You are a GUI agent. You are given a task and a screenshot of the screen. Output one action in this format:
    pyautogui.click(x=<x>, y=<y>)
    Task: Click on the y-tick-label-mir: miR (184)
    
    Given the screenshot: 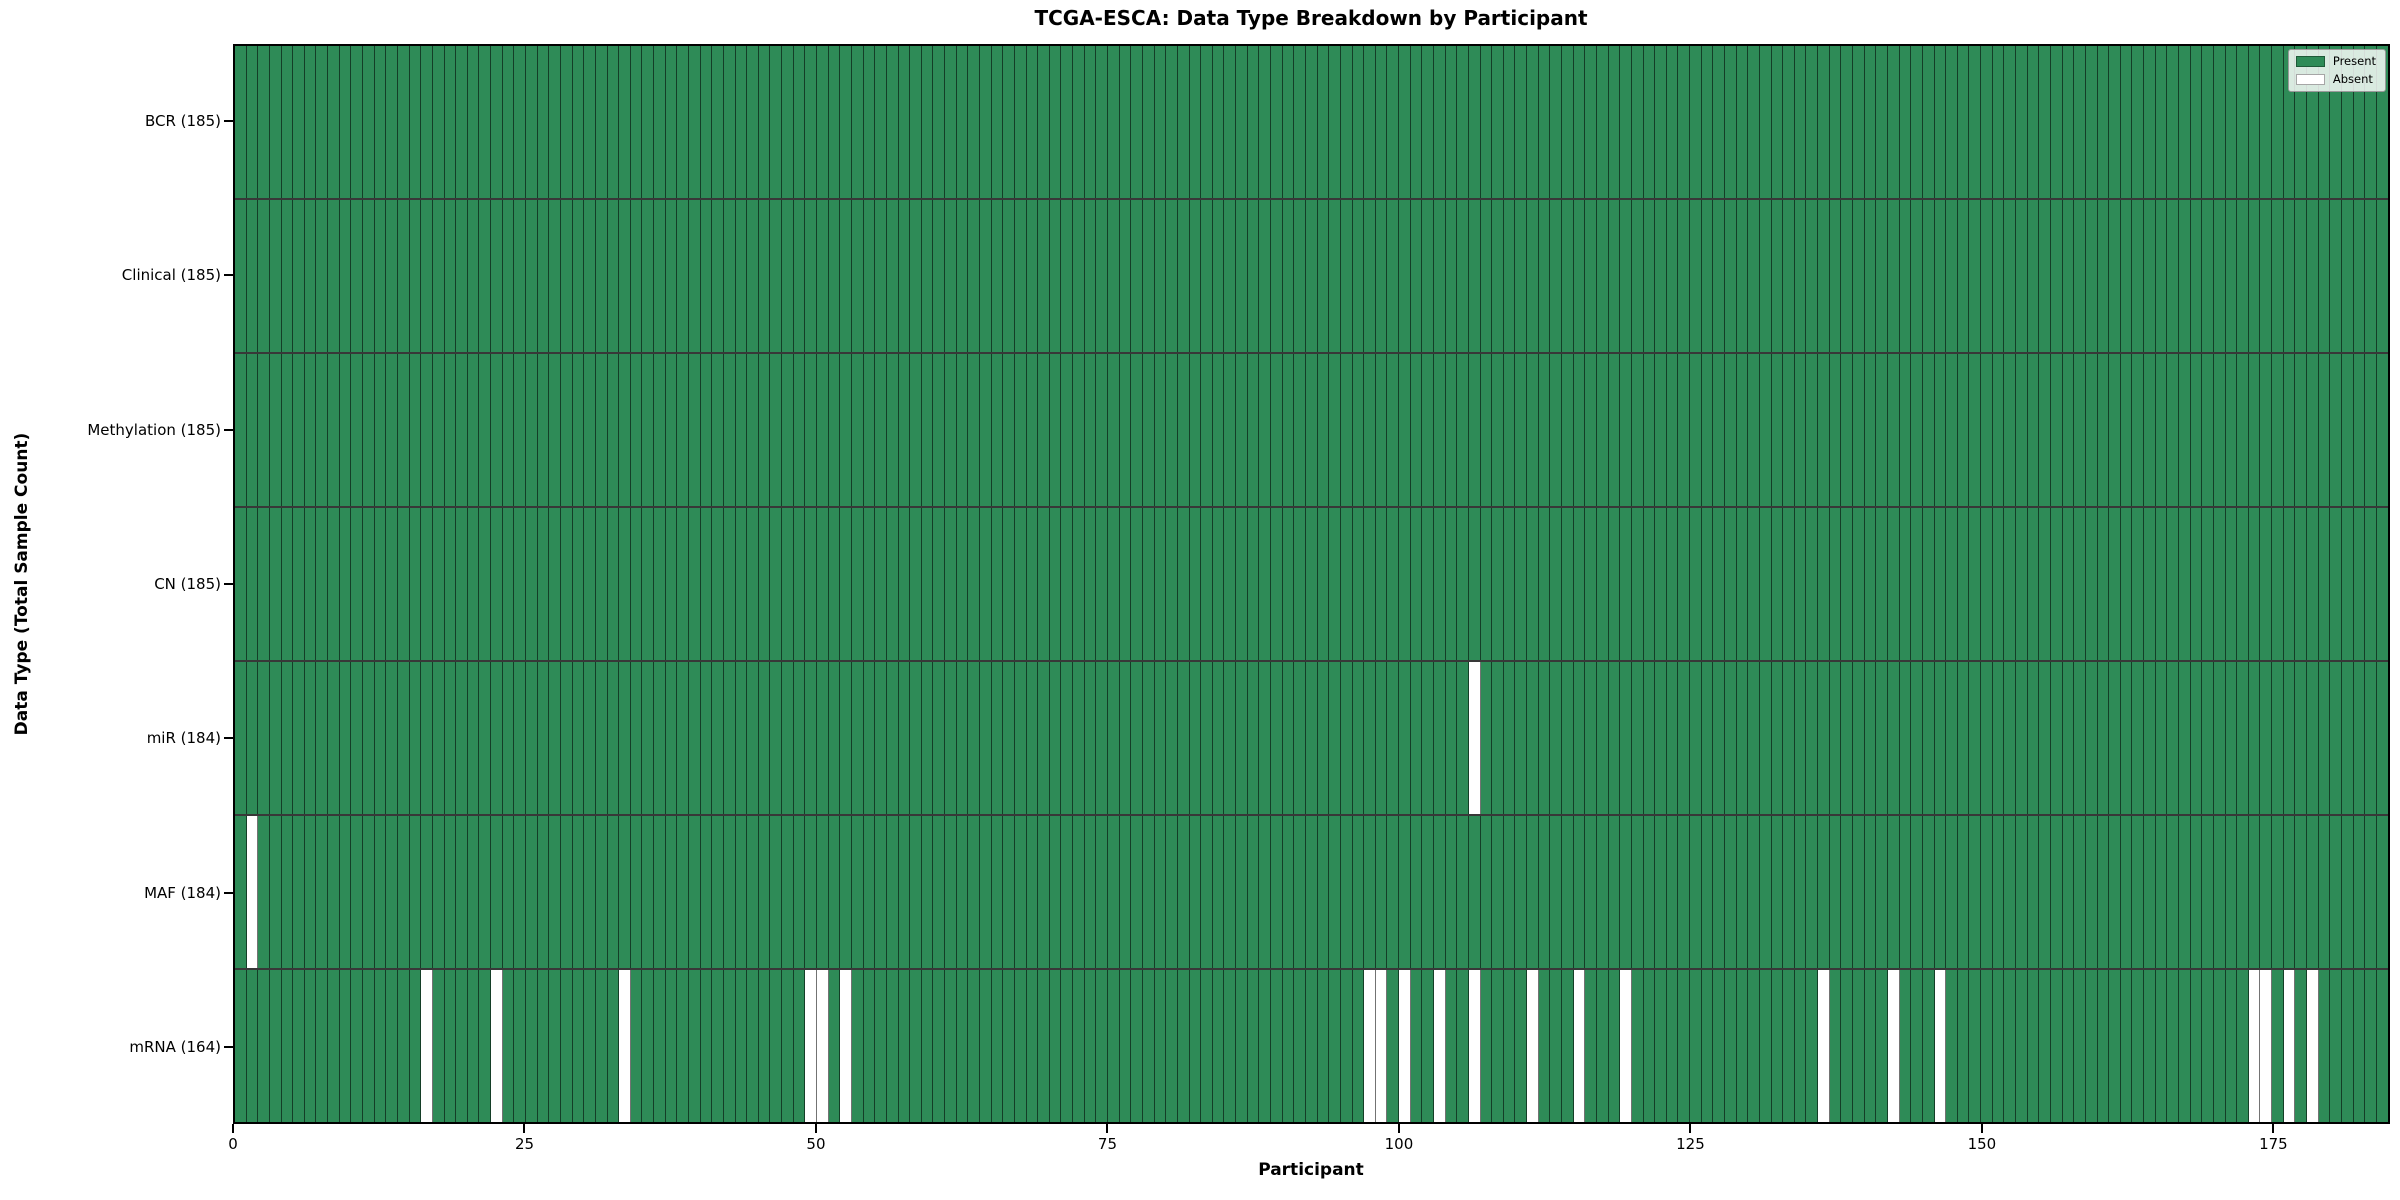 What is the action you would take?
    pyautogui.click(x=183, y=738)
    